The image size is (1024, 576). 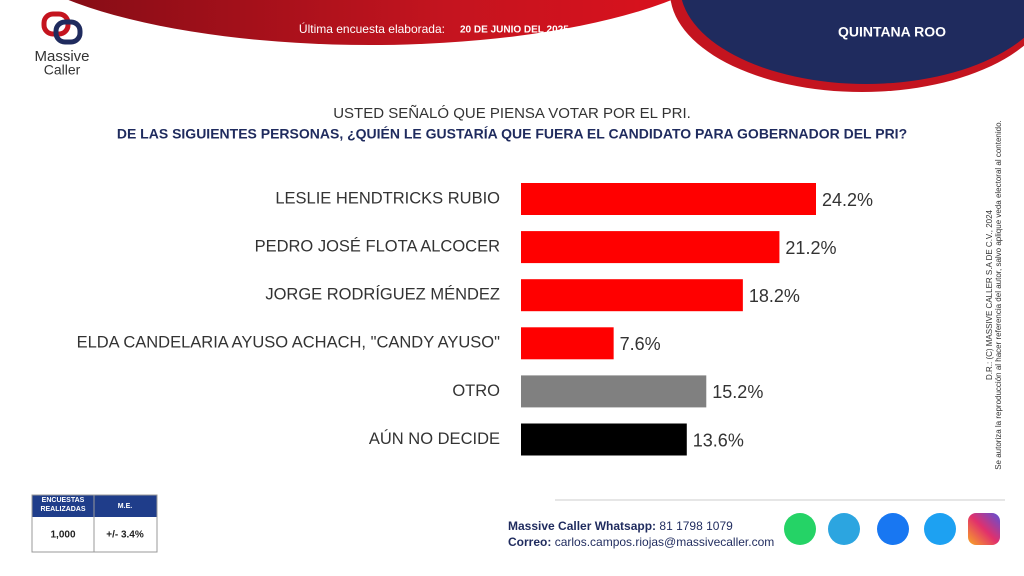 What do you see at coordinates (62, 505) in the screenshot?
I see `table-header: ENCUESTAS REALIZADAS` at bounding box center [62, 505].